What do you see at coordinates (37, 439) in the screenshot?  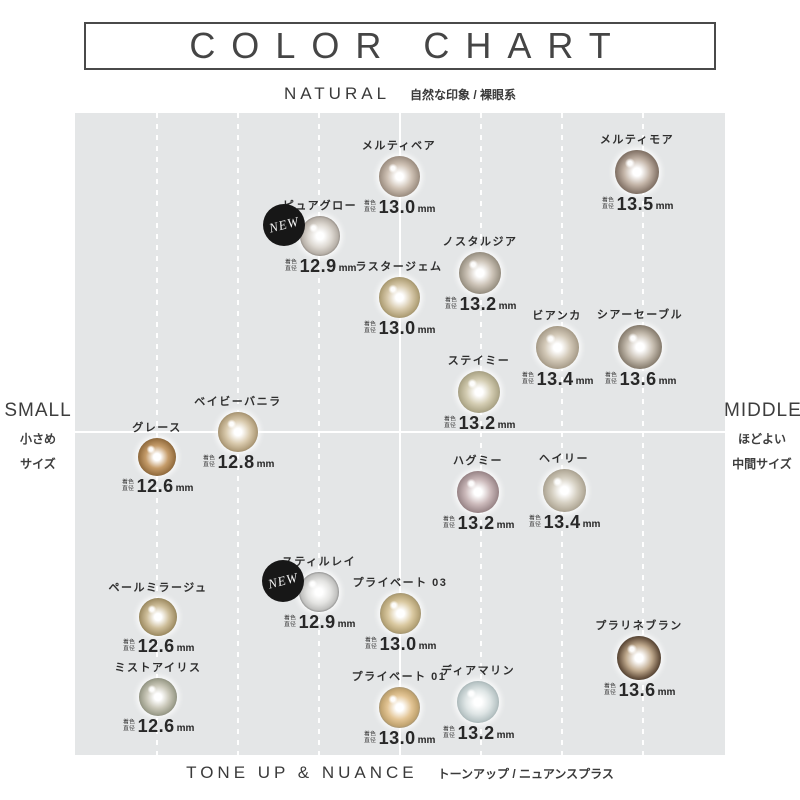 I see `axis-left-ja1: 小さめ` at bounding box center [37, 439].